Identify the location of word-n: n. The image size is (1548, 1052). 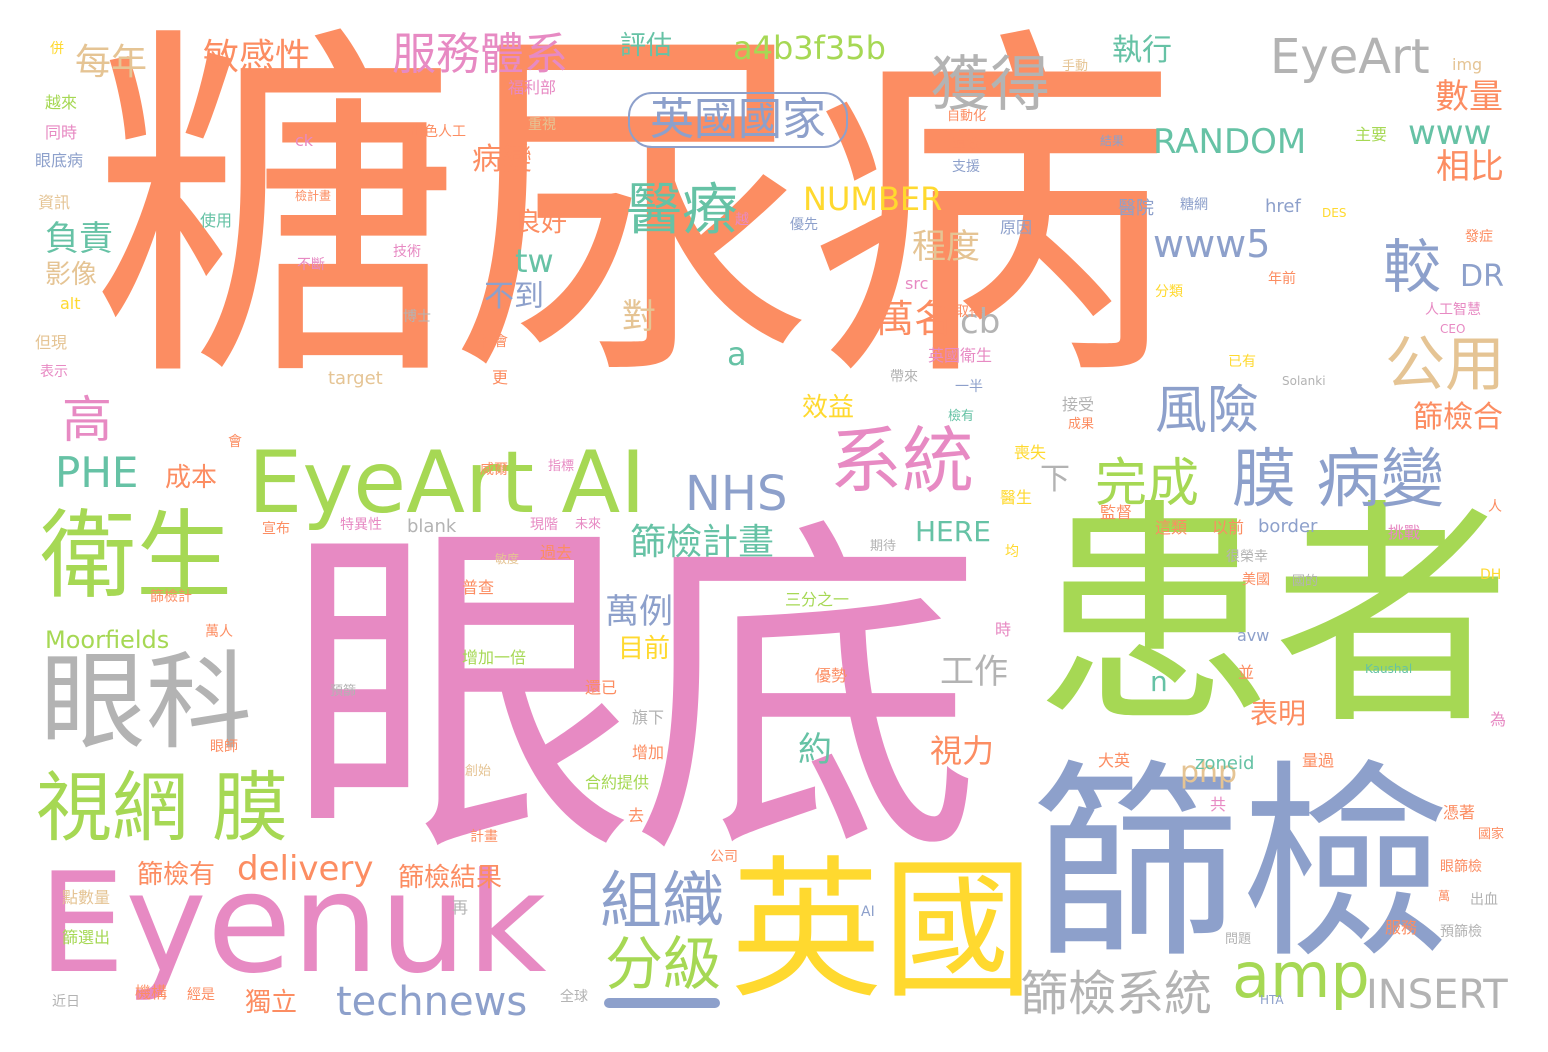
(1159, 681).